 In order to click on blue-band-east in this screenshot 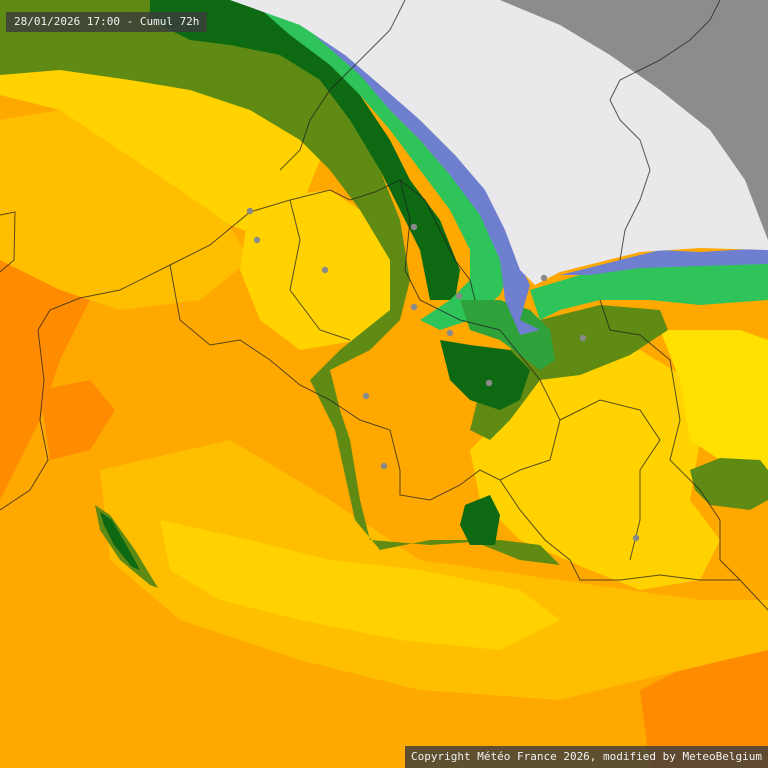, I will do `click(664, 261)`.